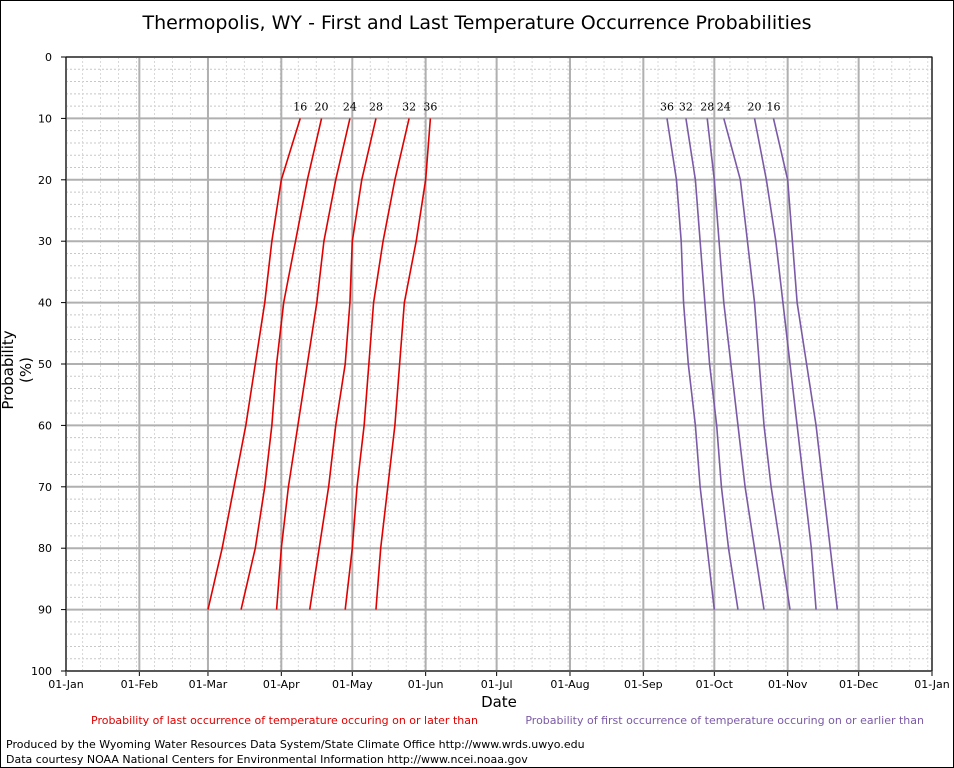 Image resolution: width=954 pixels, height=768 pixels. I want to click on x-tick-label: 01-Dec, so click(858, 684).